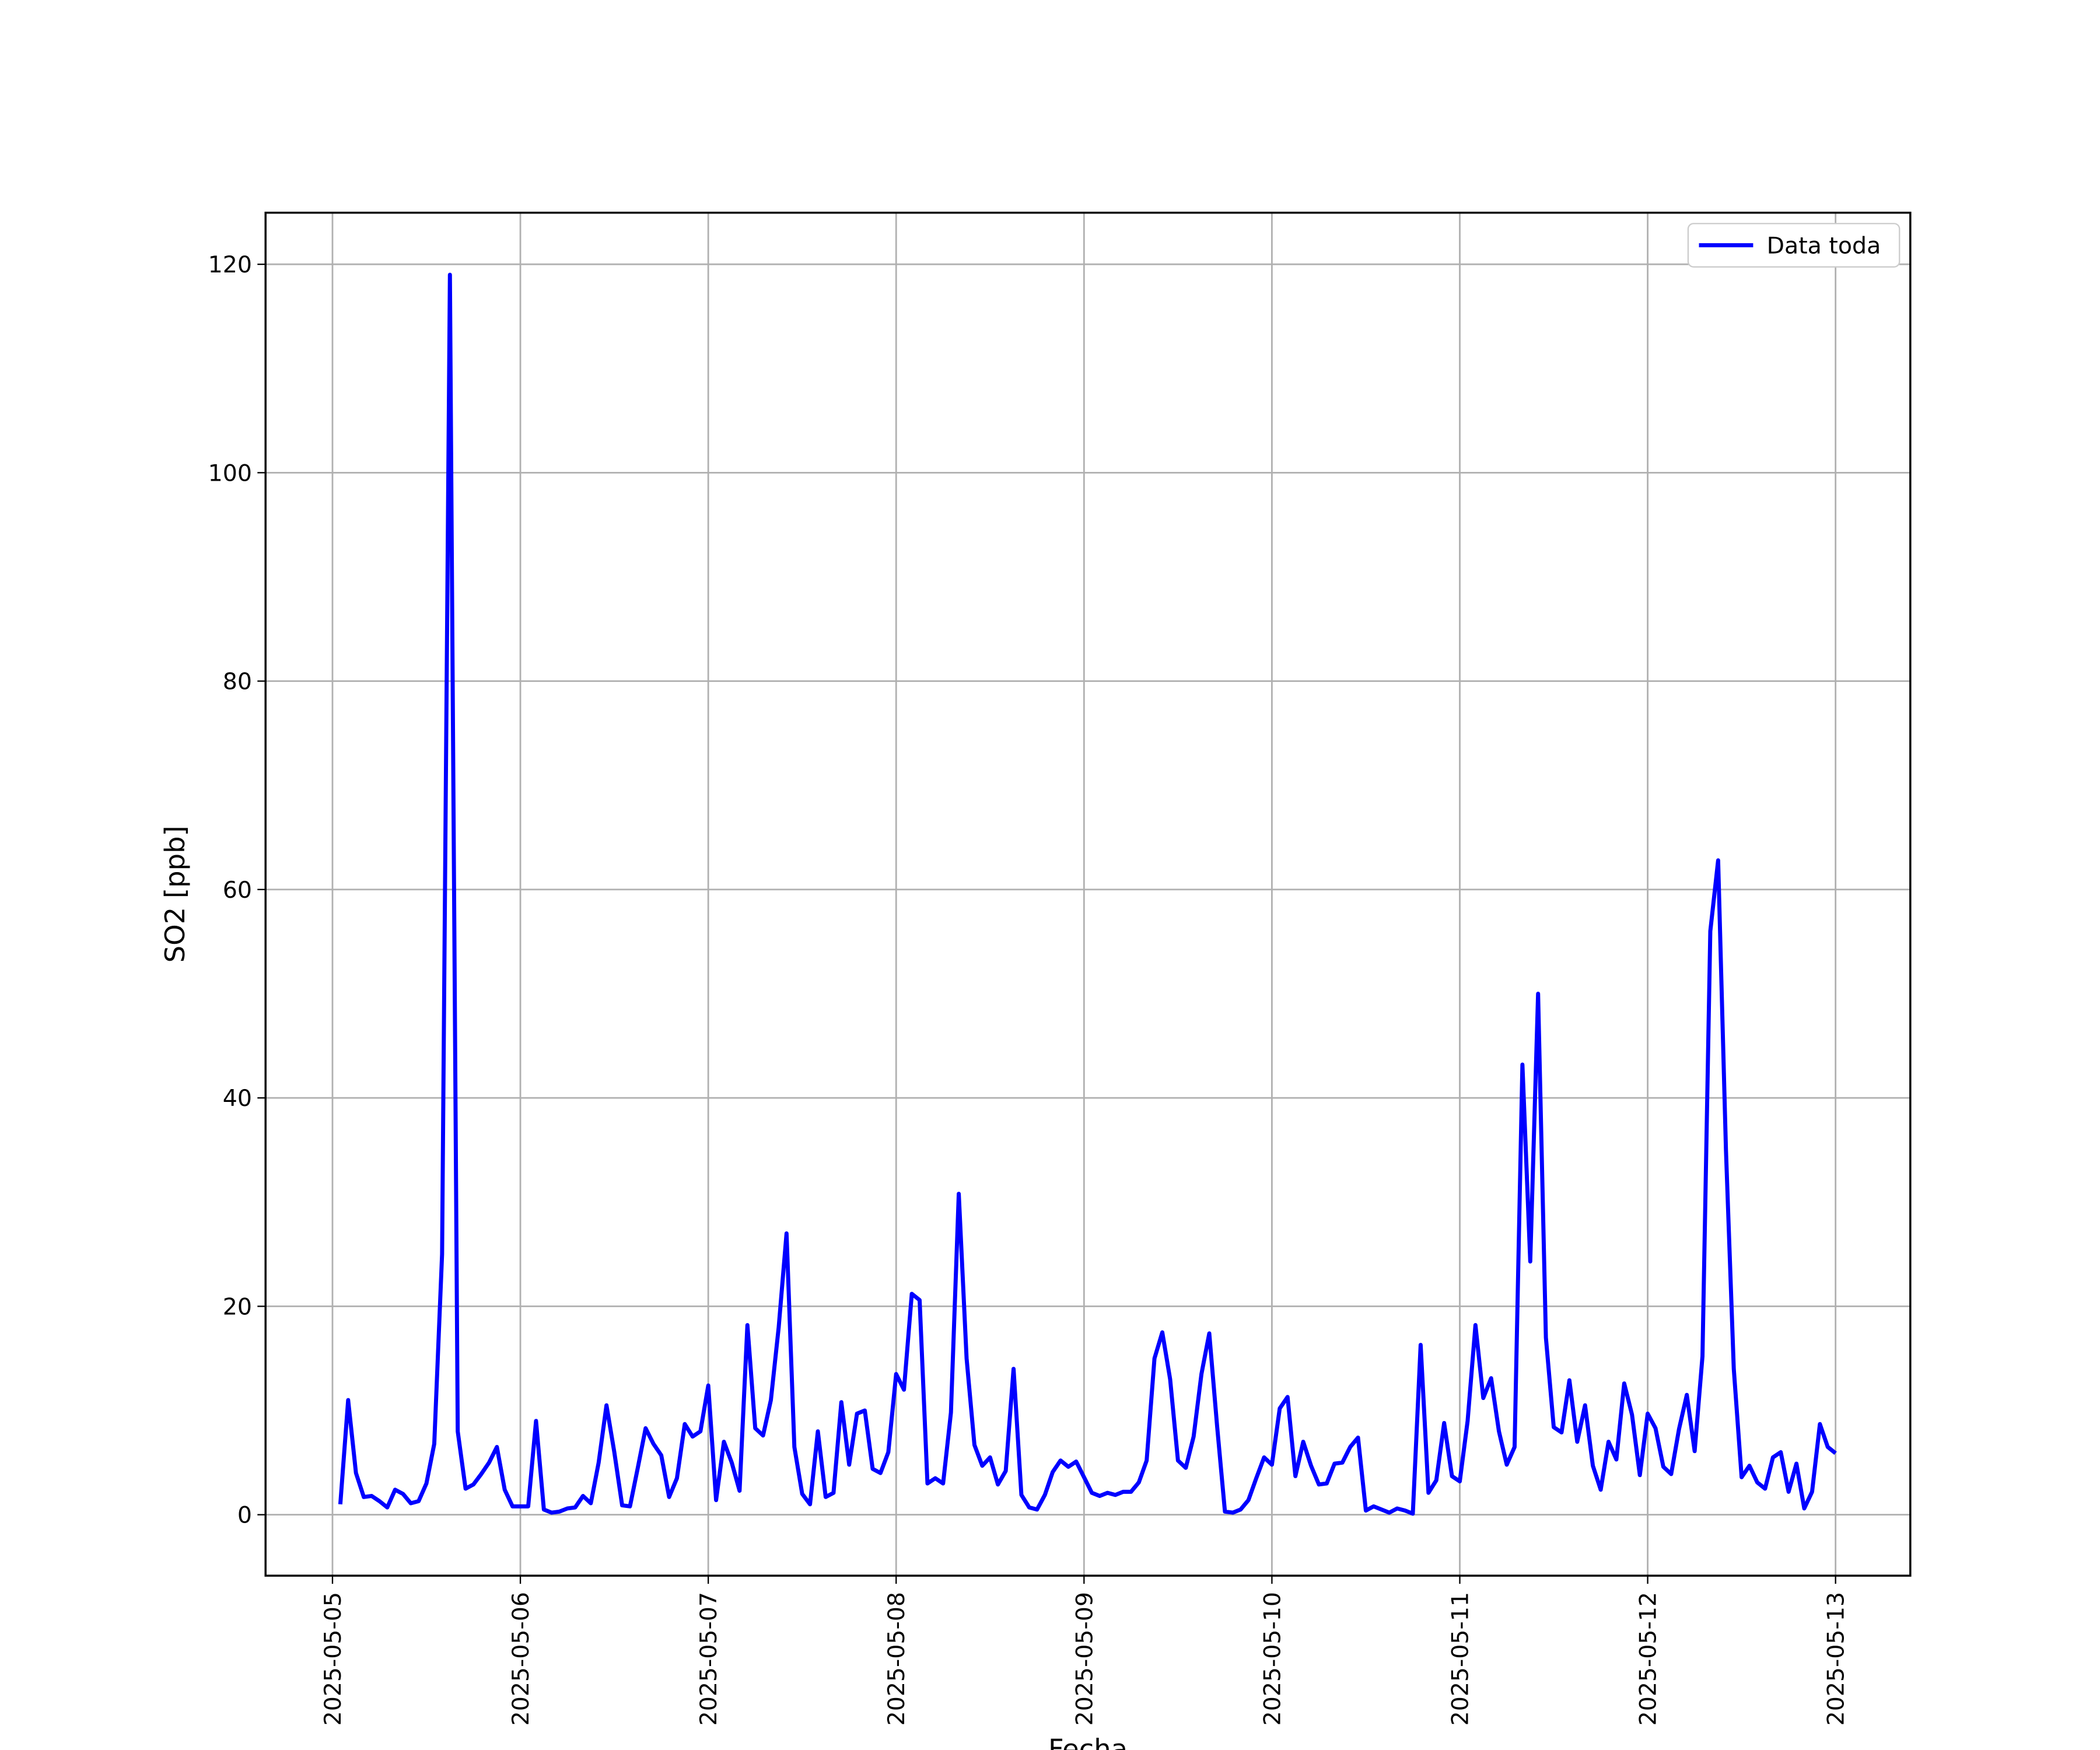 The height and width of the screenshot is (1750, 2100). I want to click on x-tick-label: 2025-05-05, so click(333, 1659).